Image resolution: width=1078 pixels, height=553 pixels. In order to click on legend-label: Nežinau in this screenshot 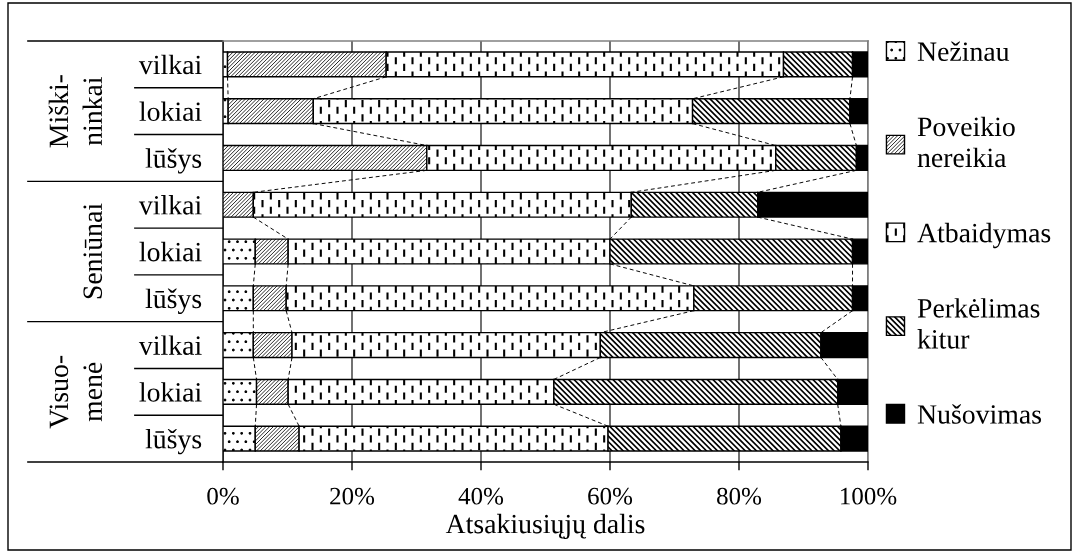, I will do `click(963, 51)`.